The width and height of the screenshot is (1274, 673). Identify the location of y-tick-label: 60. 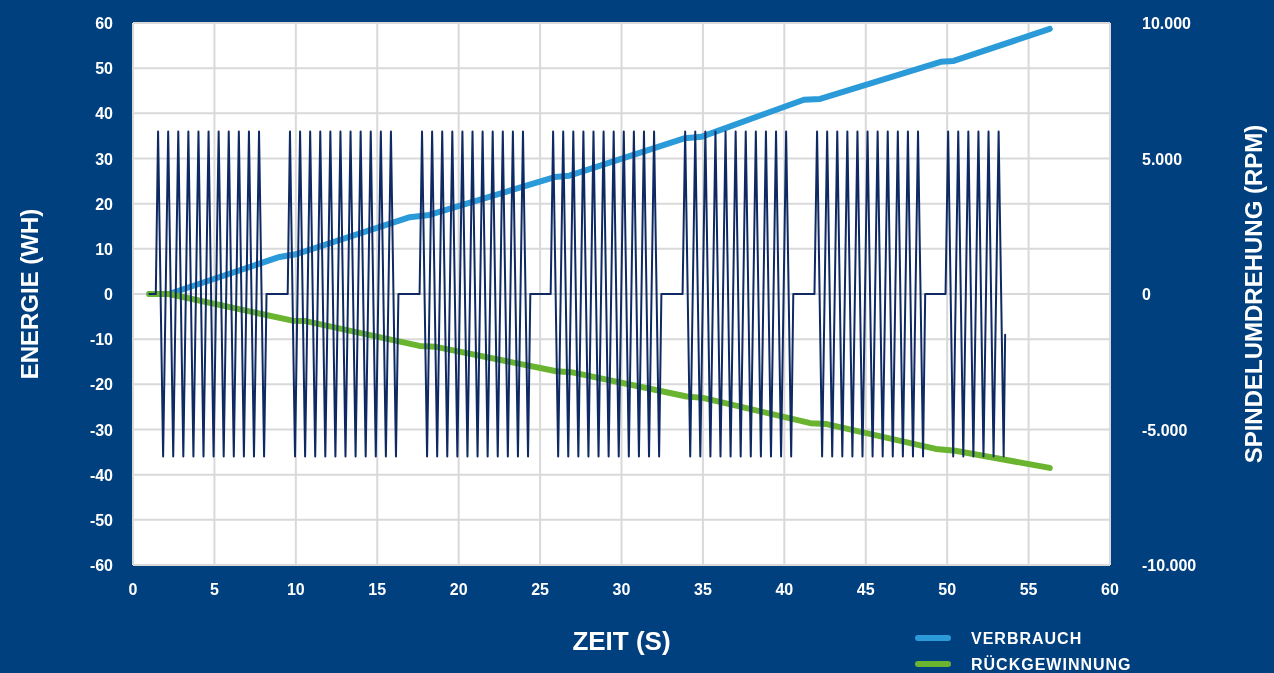
(104, 23).